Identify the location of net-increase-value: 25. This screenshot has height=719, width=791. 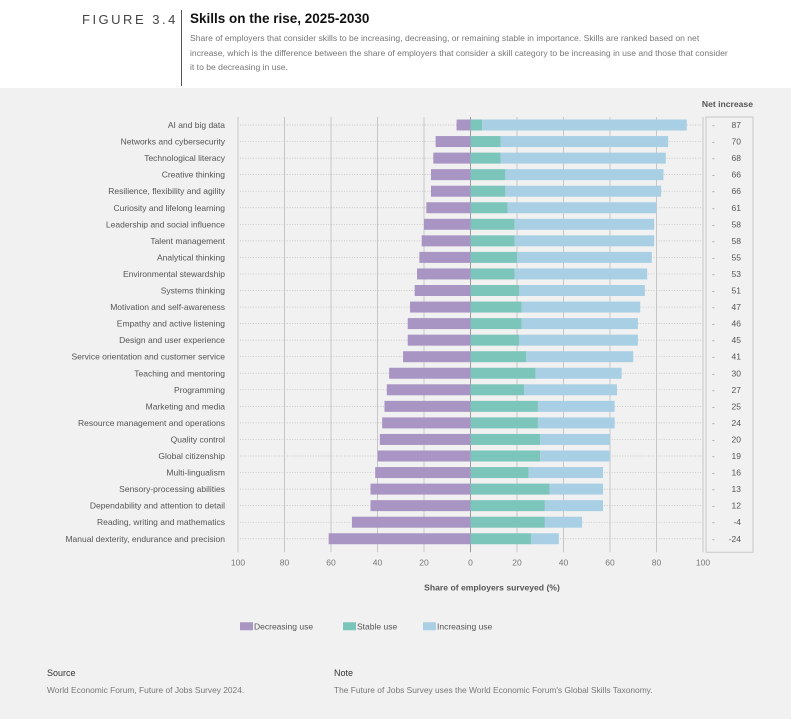
(737, 406).